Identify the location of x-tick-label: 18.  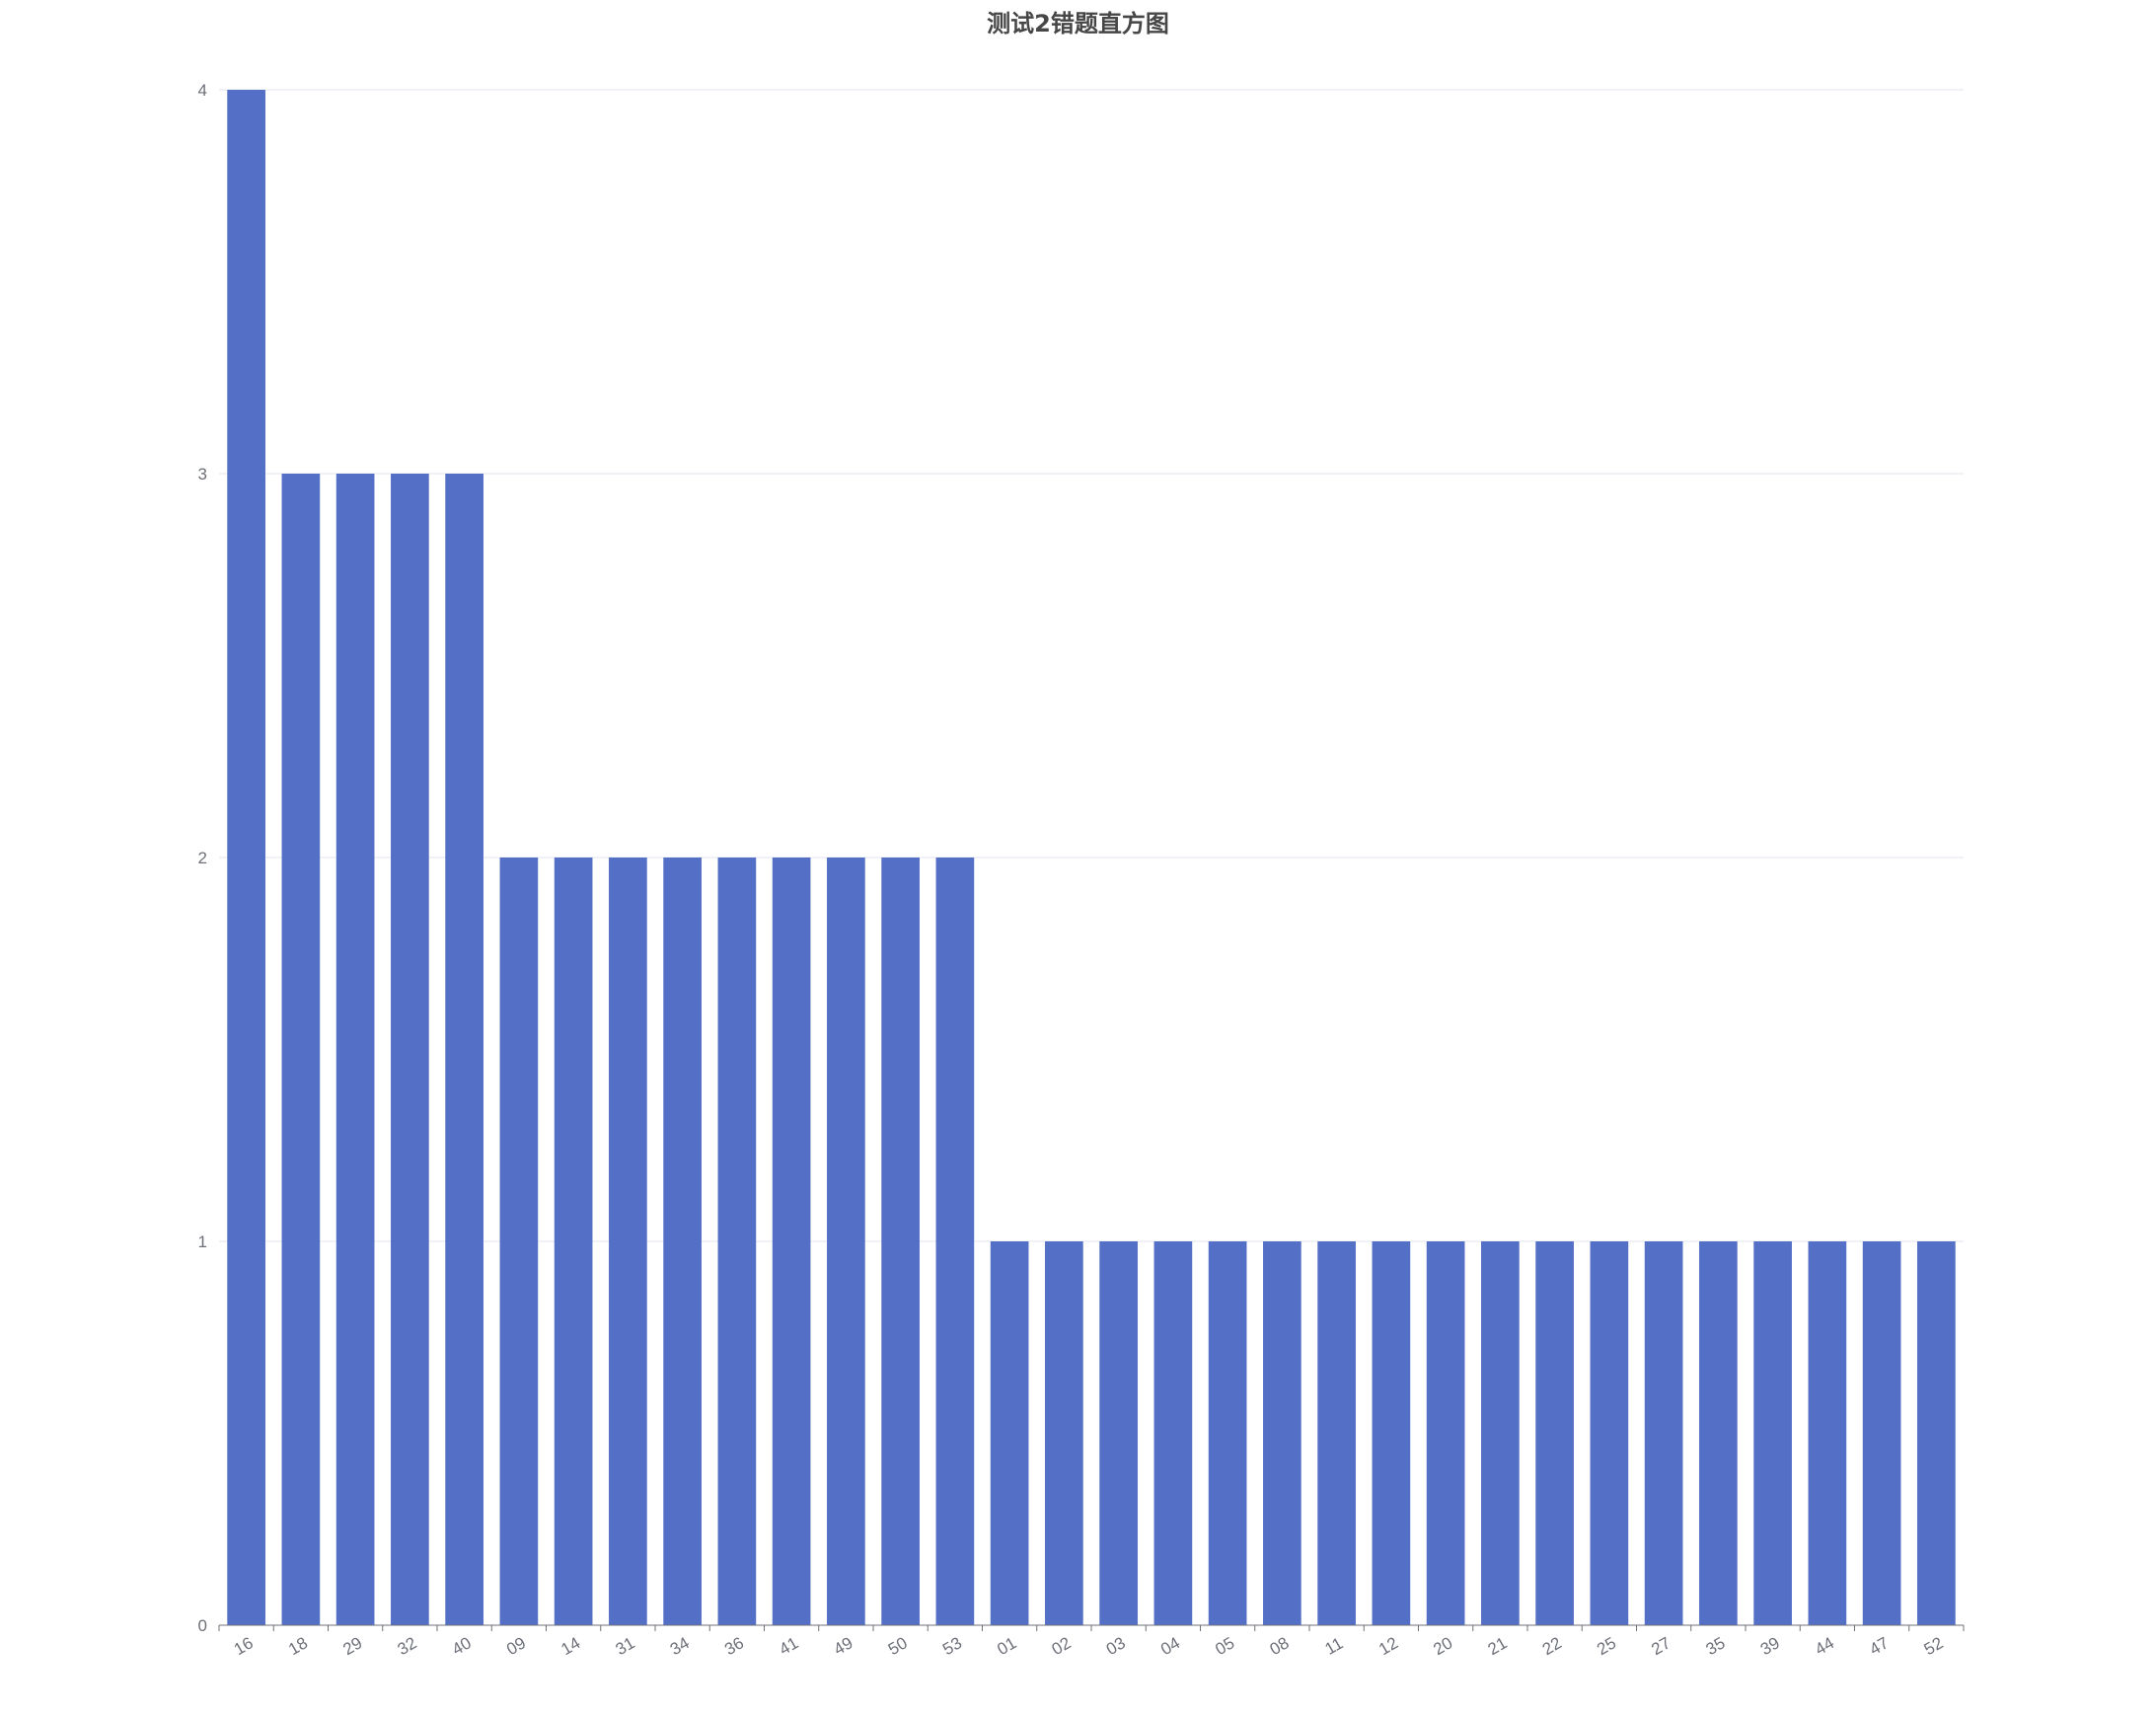
(298, 1646).